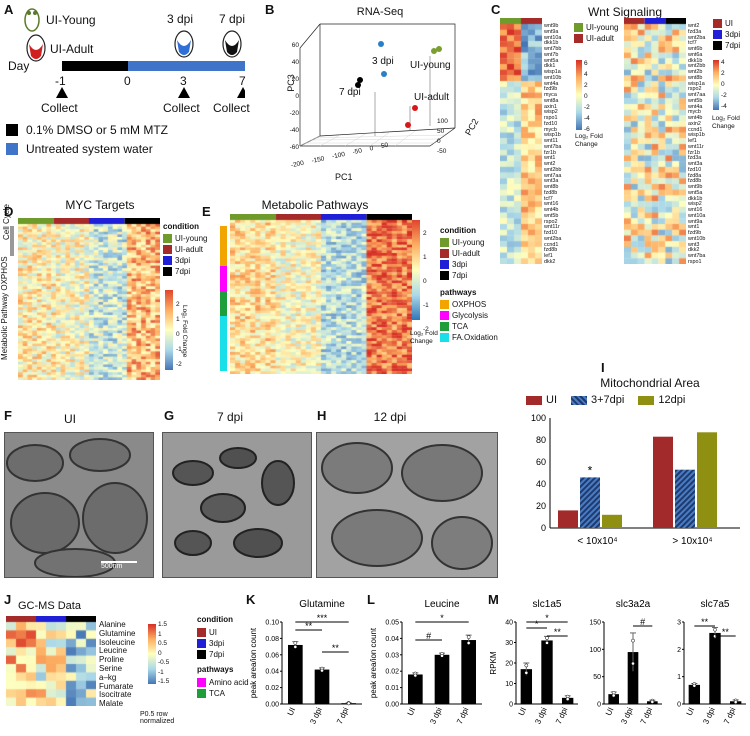  I want to click on row-label: wnt4a, so click(551, 83).